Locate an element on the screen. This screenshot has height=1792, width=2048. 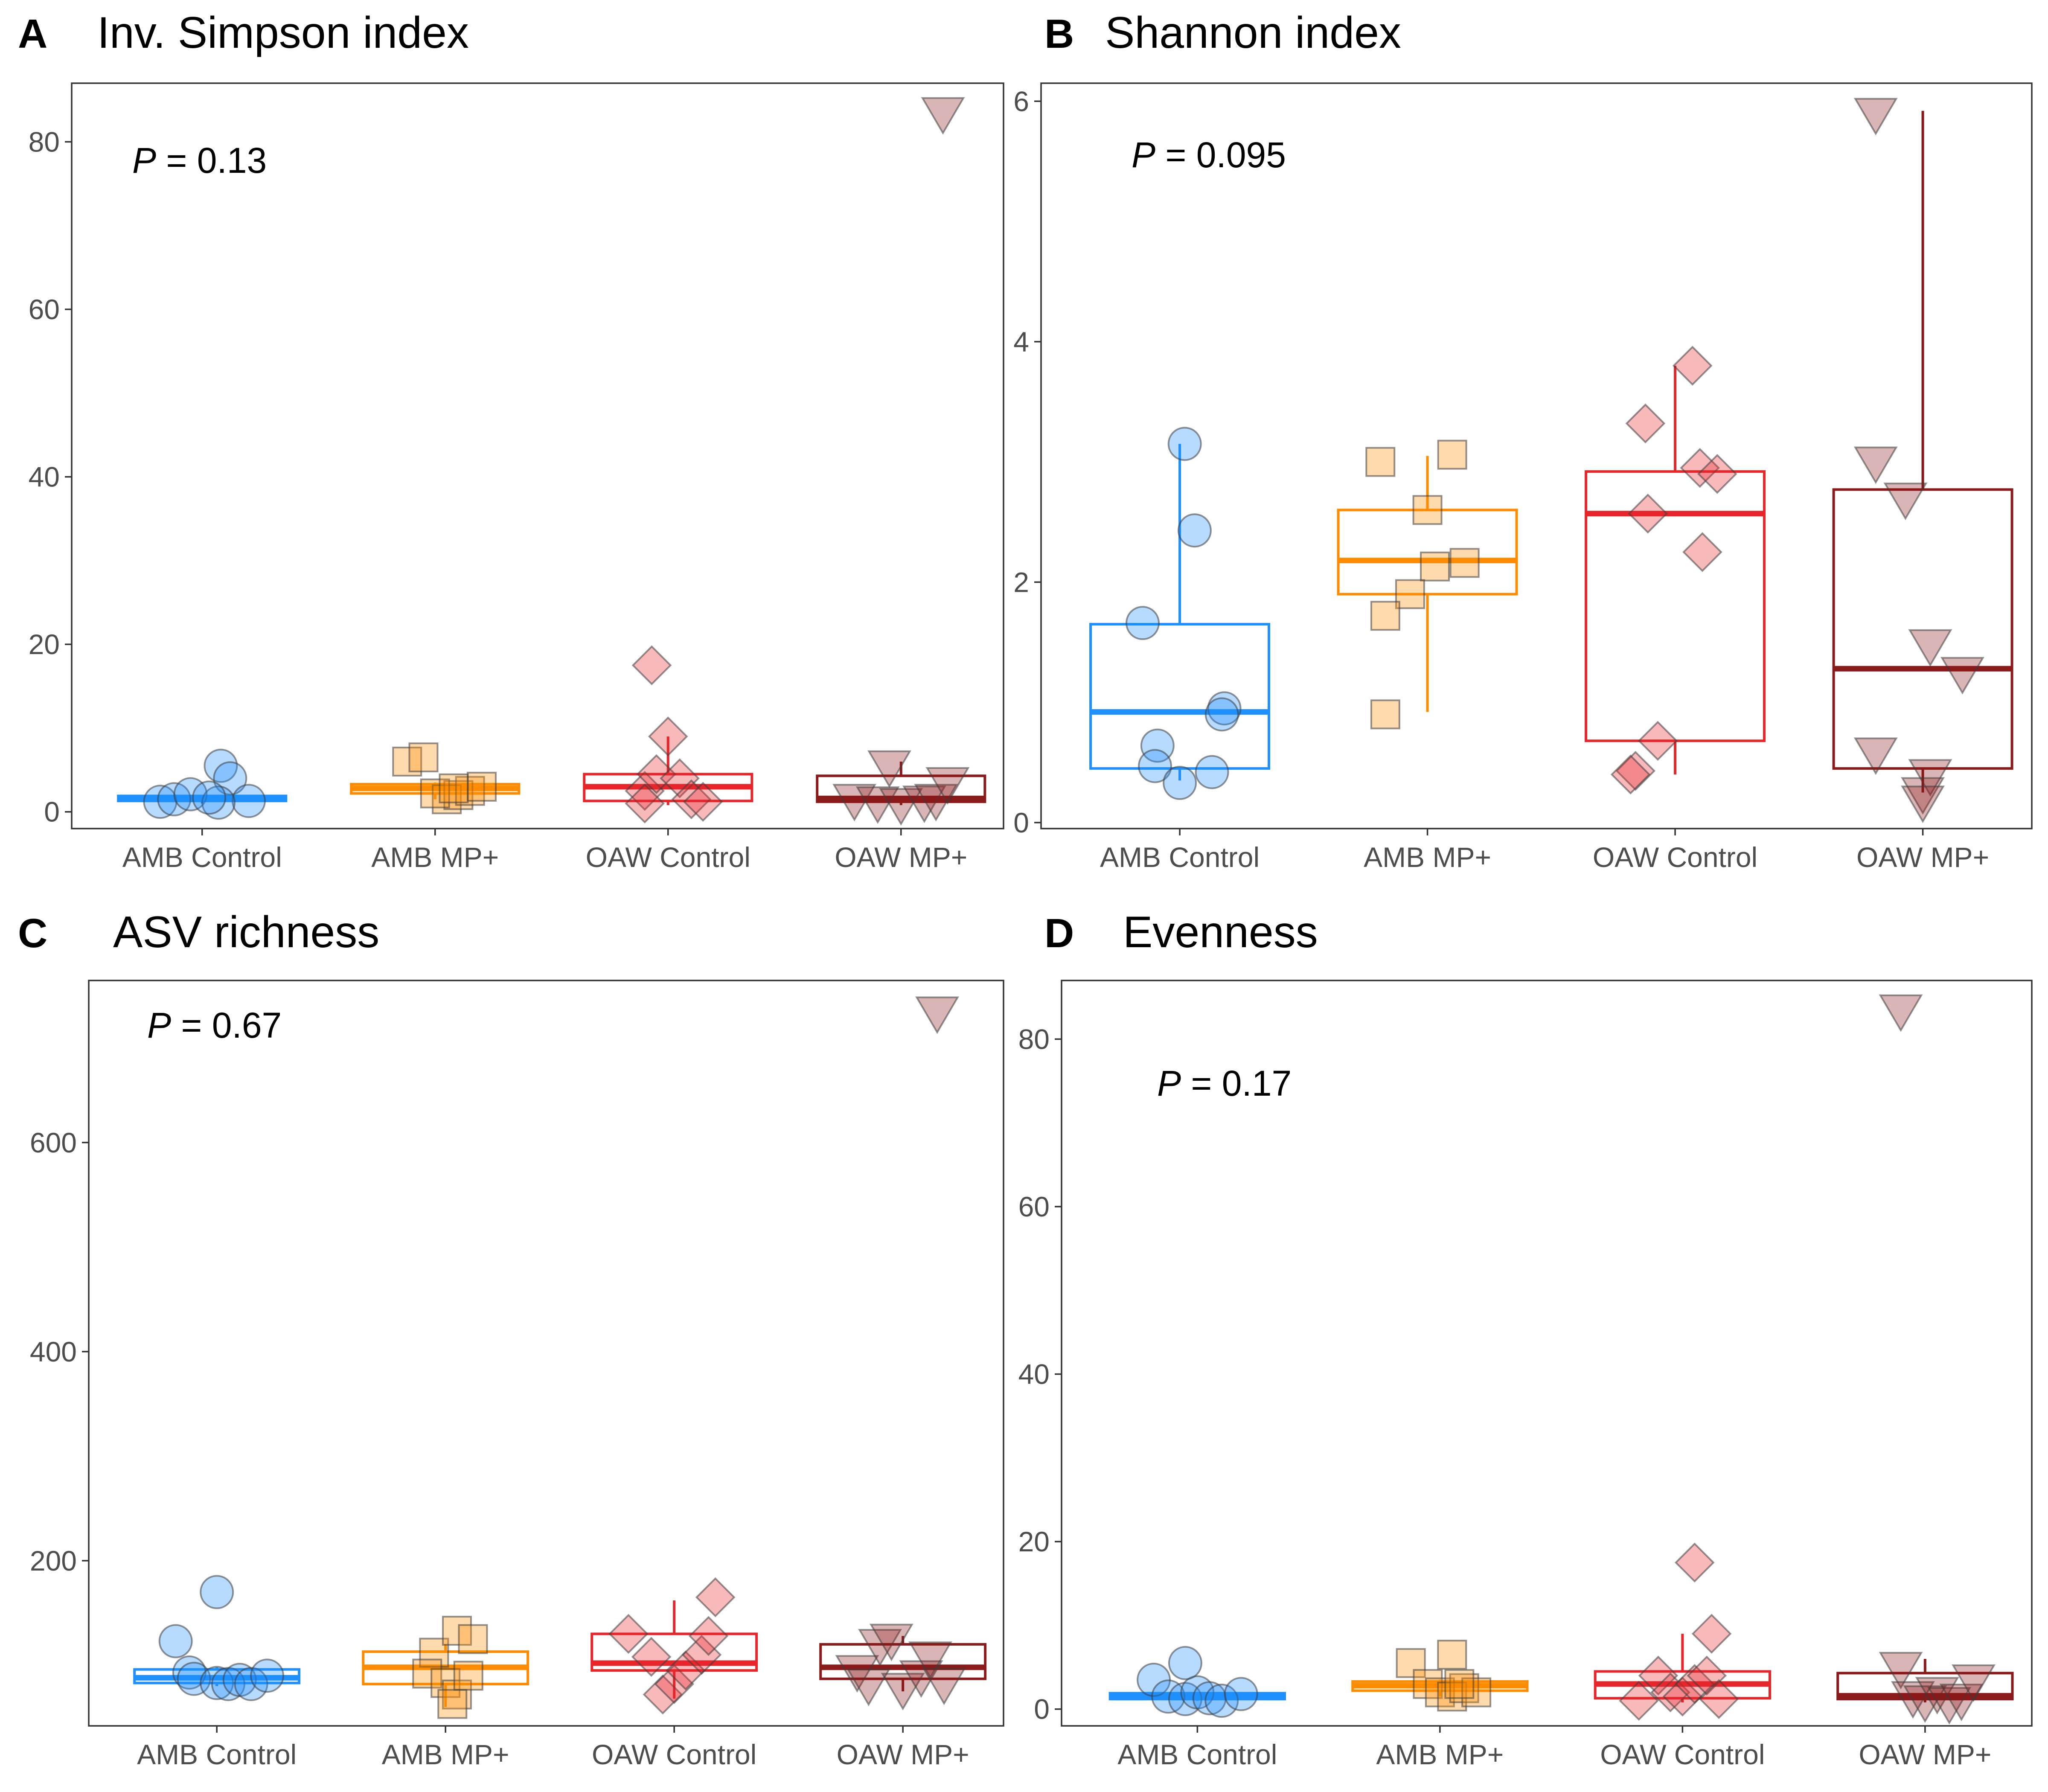
x-tick-label: OAW Control is located at coordinates (674, 1754).